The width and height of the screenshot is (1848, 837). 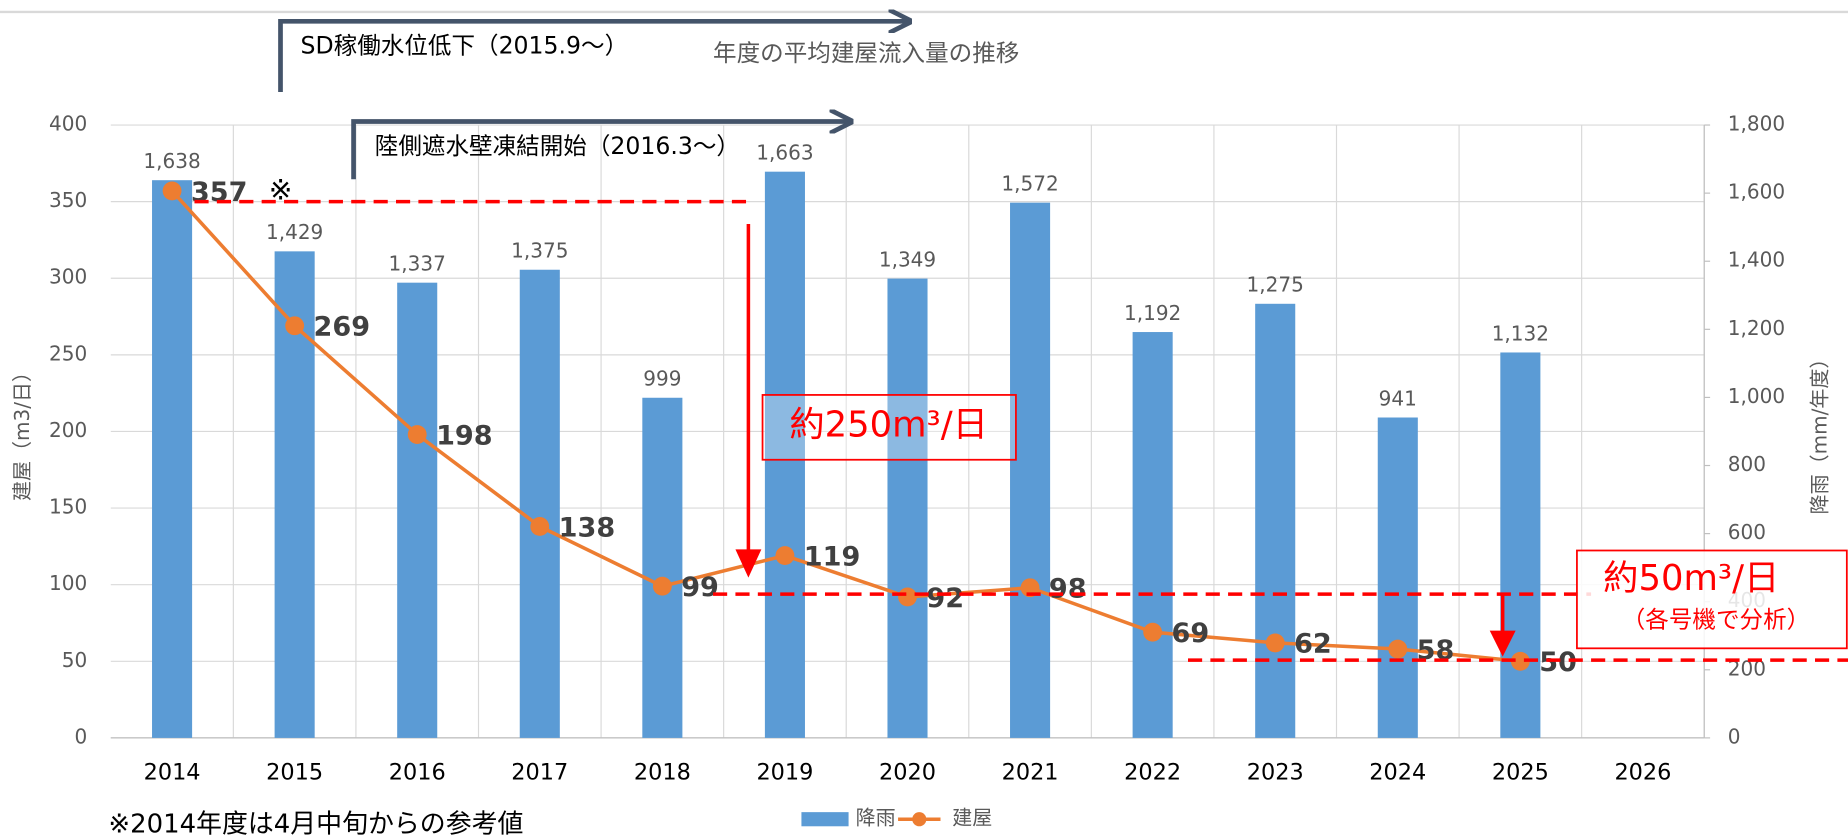 I want to click on y2-tick-label: 600, so click(x=1747, y=532).